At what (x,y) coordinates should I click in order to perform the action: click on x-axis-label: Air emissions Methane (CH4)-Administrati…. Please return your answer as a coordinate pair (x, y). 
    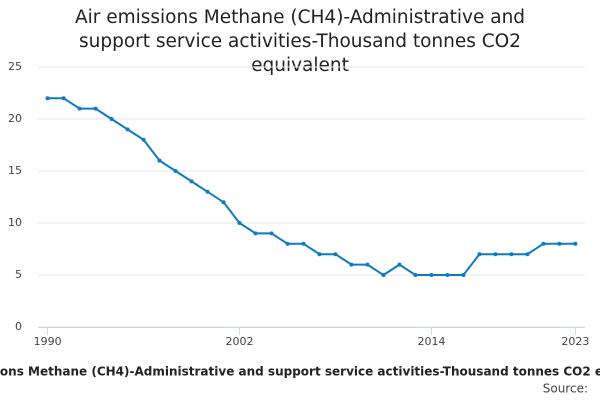
    Looking at the image, I should click on (300, 372).